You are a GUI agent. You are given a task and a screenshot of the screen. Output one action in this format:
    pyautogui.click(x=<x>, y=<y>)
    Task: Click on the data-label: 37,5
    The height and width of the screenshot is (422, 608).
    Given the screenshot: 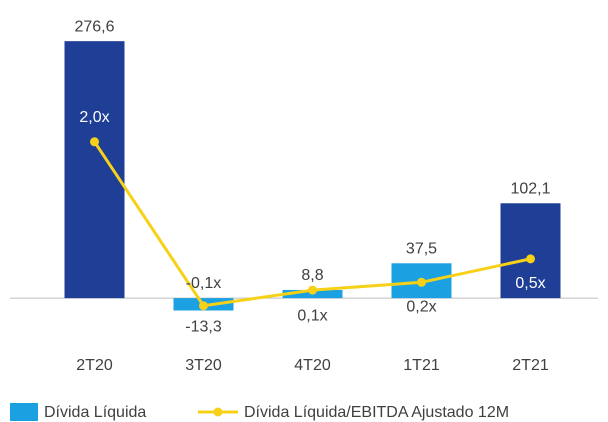 What is the action you would take?
    pyautogui.click(x=421, y=249)
    